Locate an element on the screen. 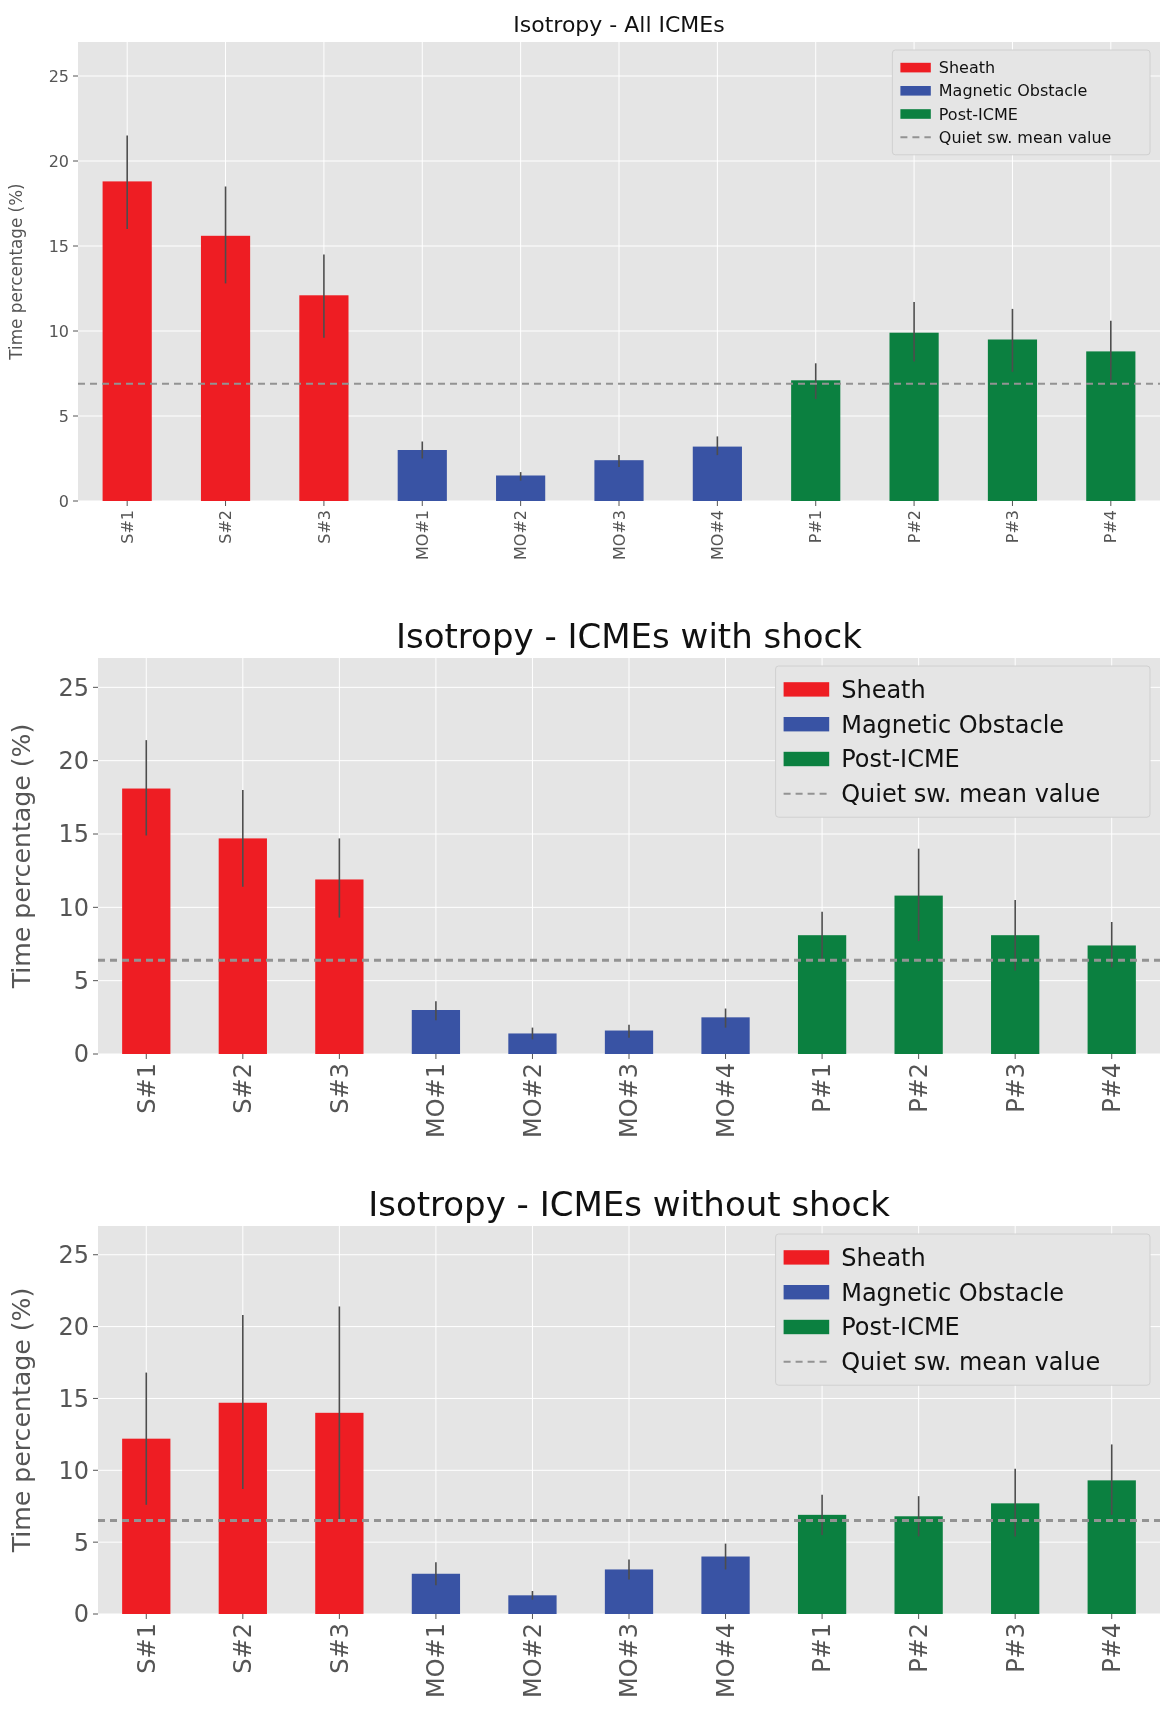 The width and height of the screenshot is (1176, 1724). chart-title: Isotropy - ICMEs with shock is located at coordinates (629, 636).